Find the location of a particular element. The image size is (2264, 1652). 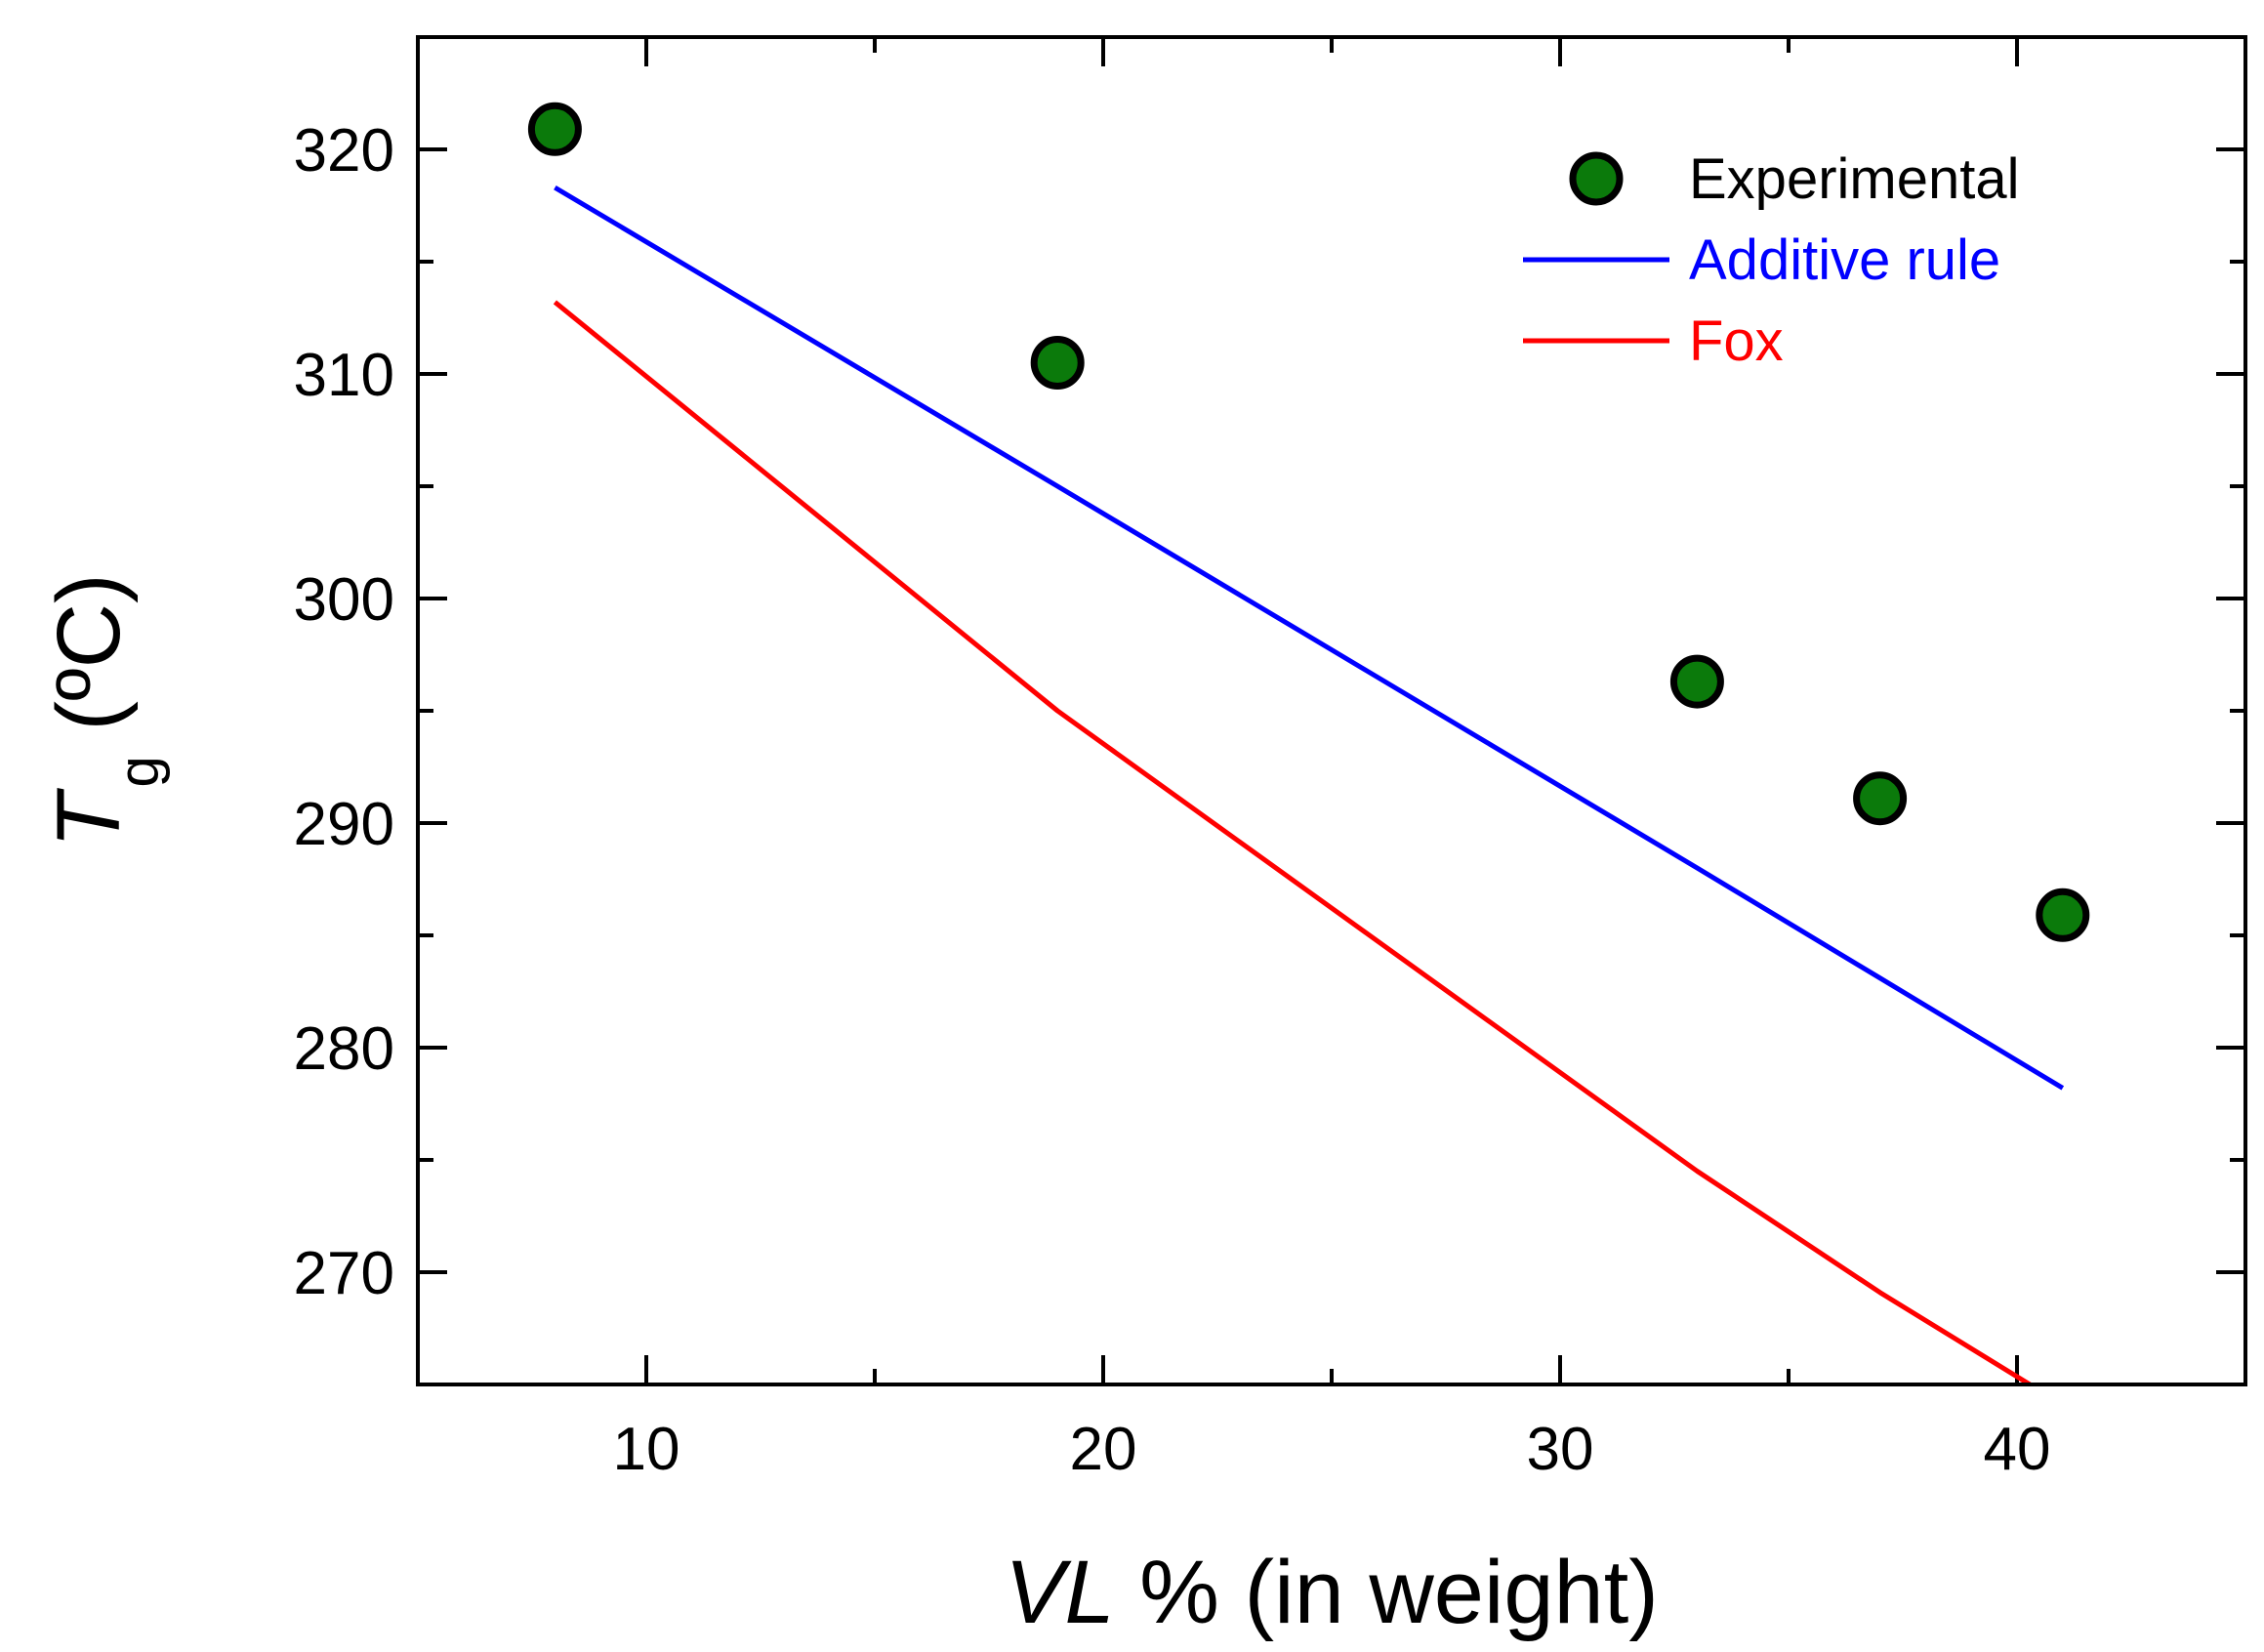

legend: Experimental Additive rule Fox is located at coordinates (1771, 260).